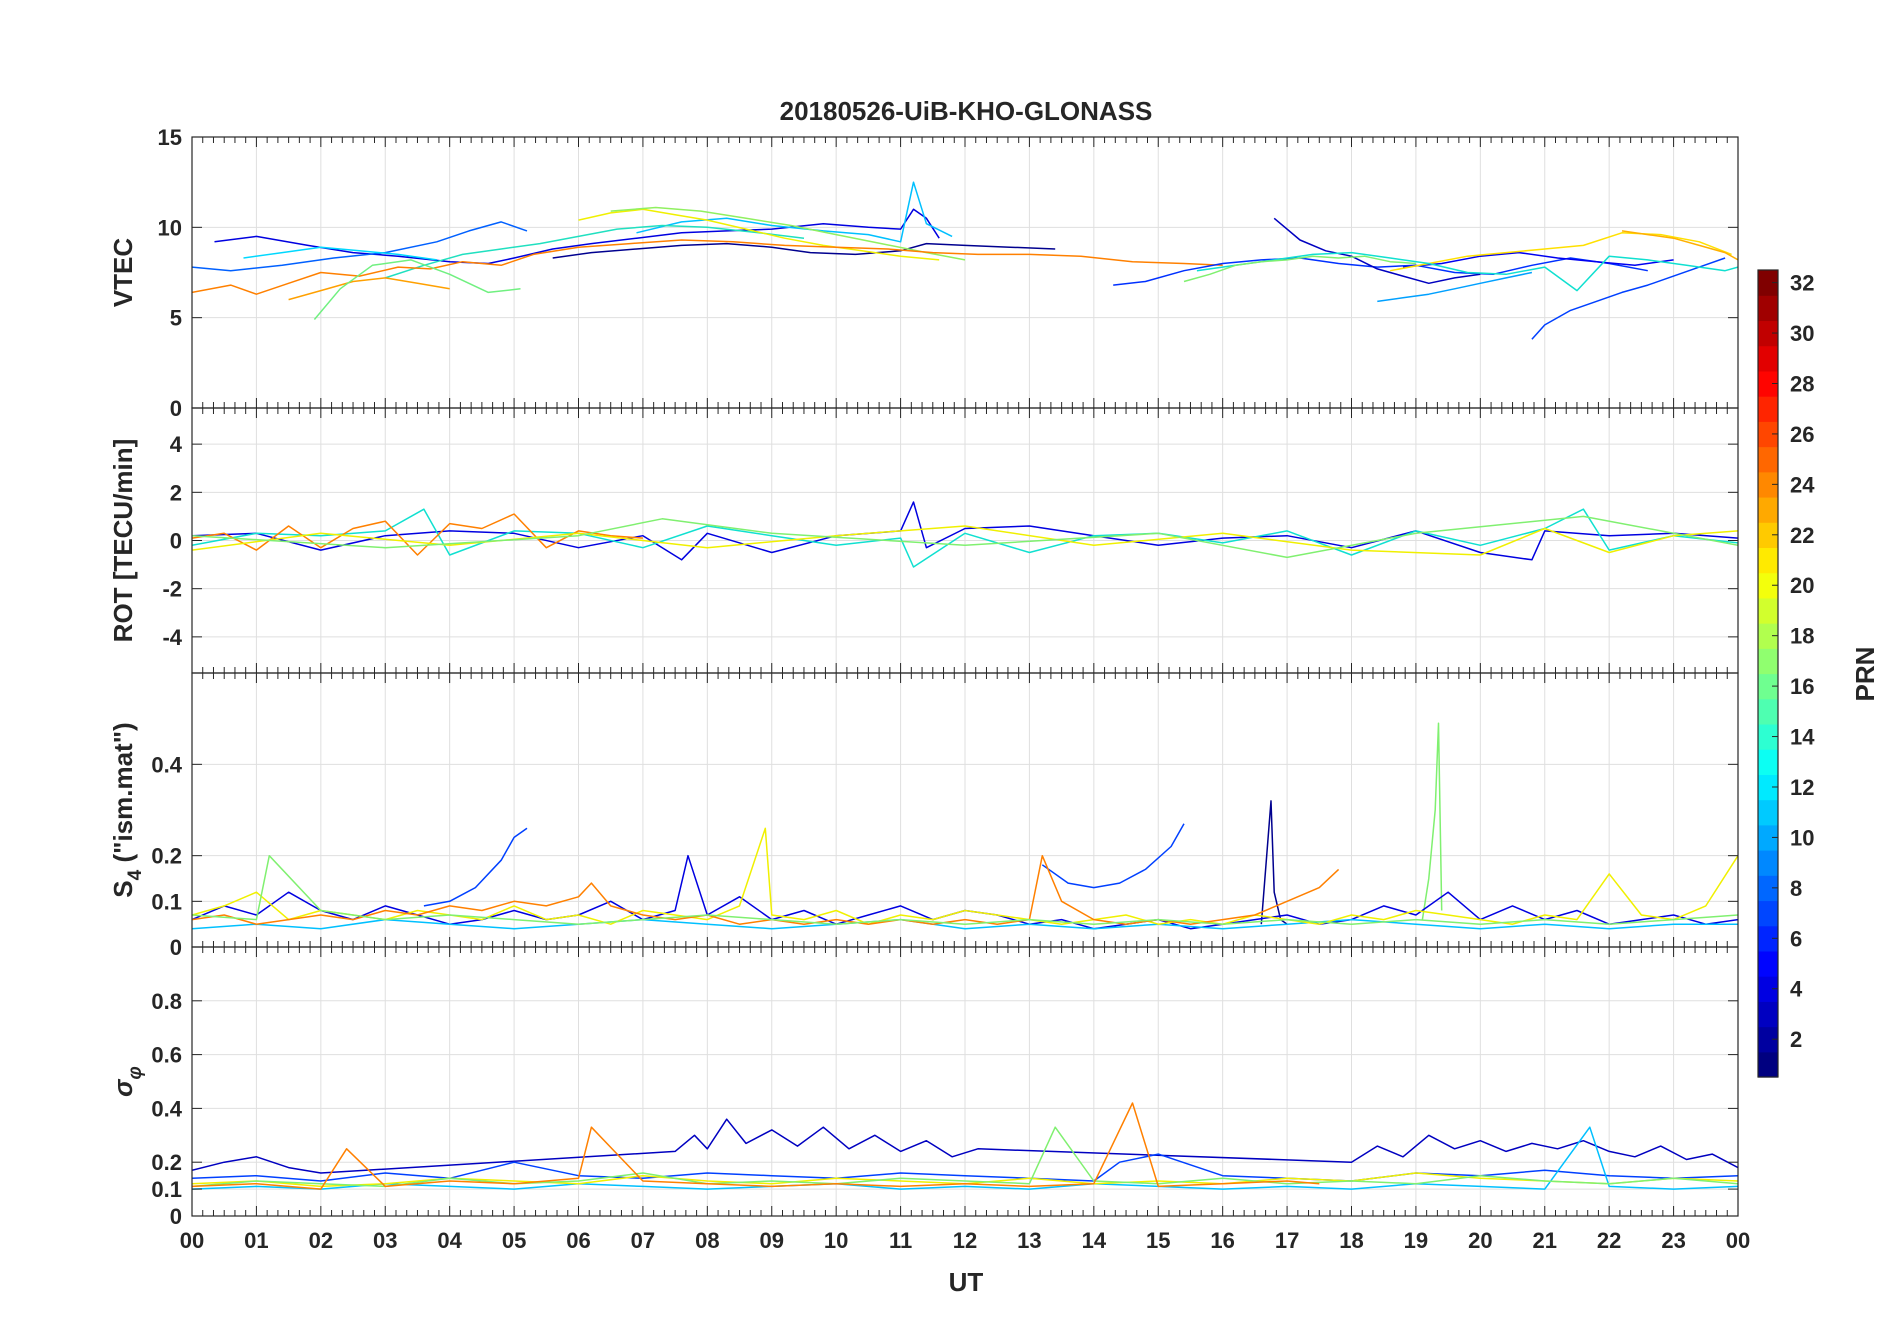 Image resolution: width=1902 pixels, height=1330 pixels. I want to click on colorbar-tick-label: 2, so click(1796, 1039).